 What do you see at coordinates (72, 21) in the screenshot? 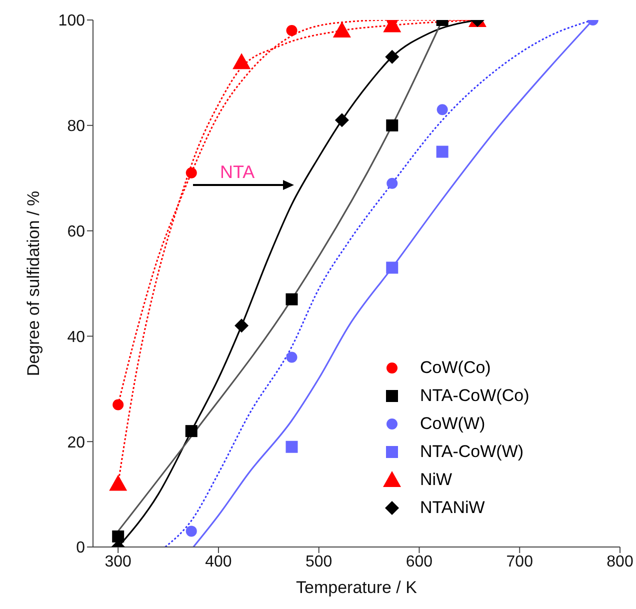
I see `y-tick-label: 100` at bounding box center [72, 21].